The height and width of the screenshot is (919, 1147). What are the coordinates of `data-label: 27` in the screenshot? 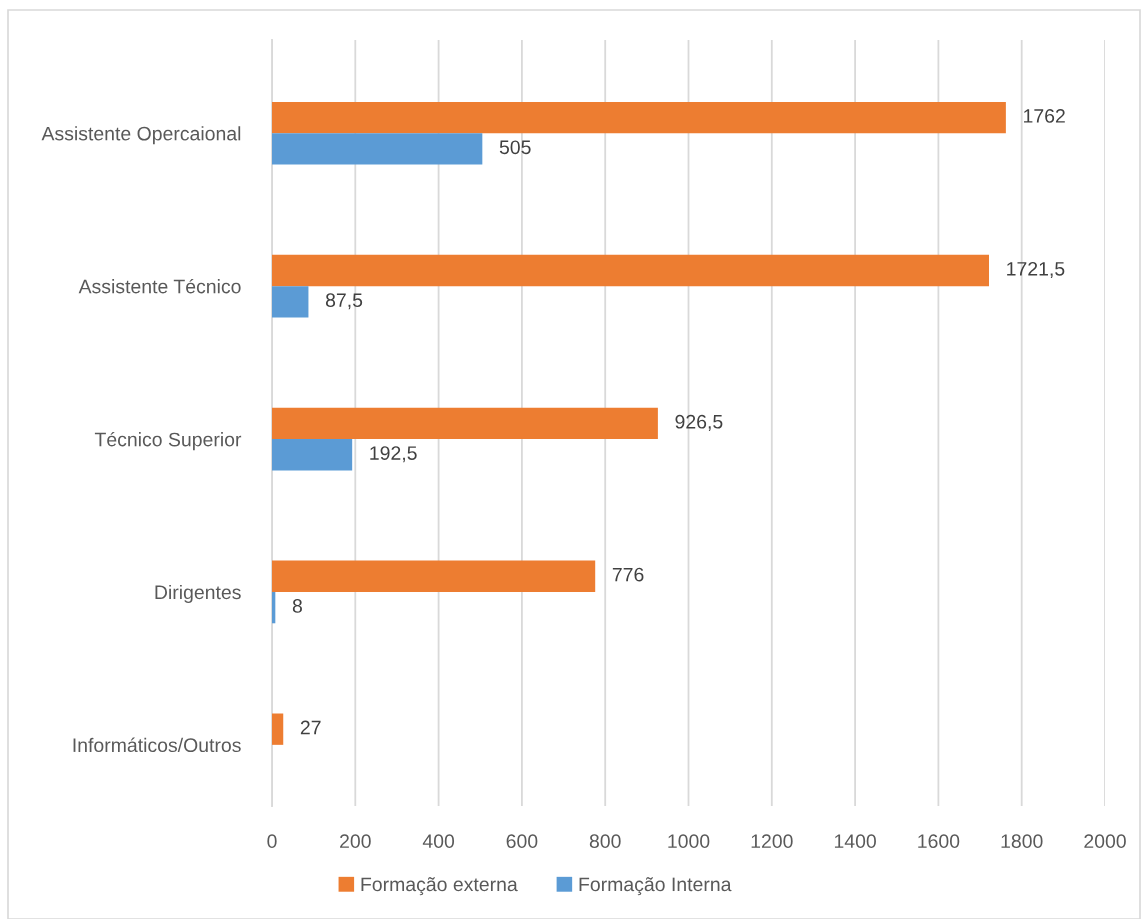 It's located at (310, 727).